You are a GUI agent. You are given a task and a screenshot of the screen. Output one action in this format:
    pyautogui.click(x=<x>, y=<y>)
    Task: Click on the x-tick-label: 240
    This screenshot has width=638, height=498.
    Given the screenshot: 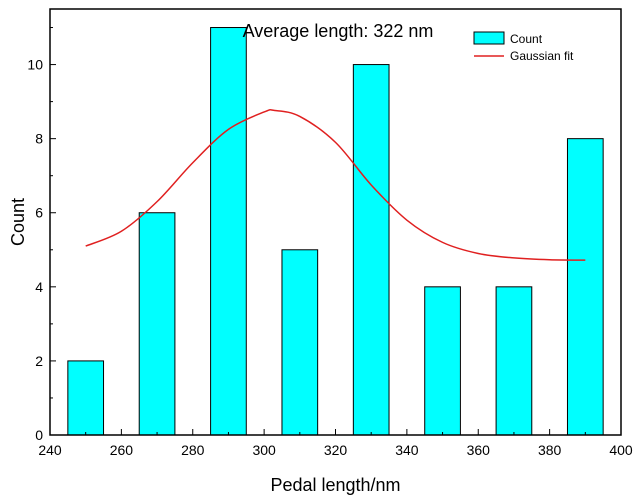 What is the action you would take?
    pyautogui.click(x=50, y=450)
    